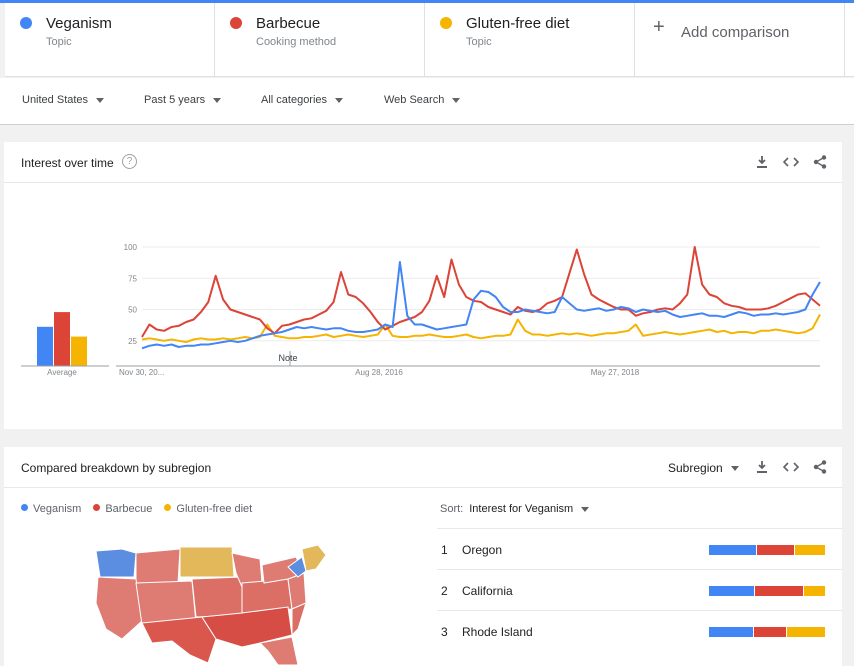 The height and width of the screenshot is (666, 854). I want to click on y-tick-label: 75, so click(132, 278).